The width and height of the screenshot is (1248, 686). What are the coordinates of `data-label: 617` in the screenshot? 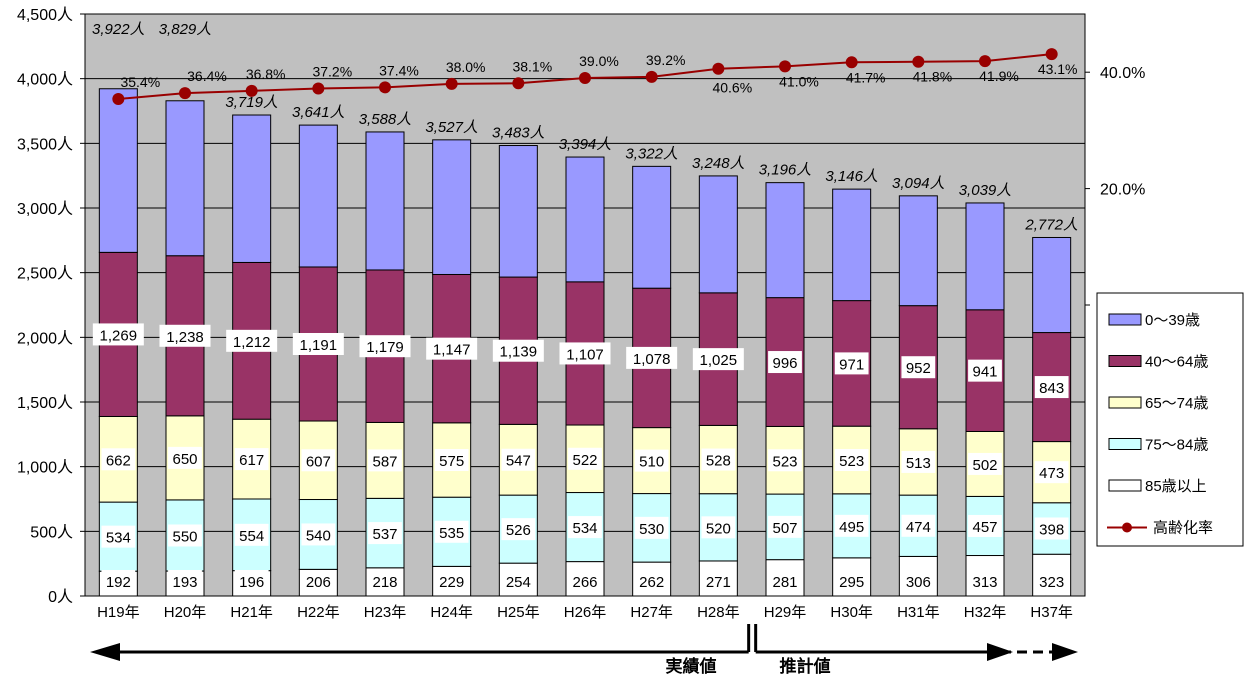 It's located at (251, 460).